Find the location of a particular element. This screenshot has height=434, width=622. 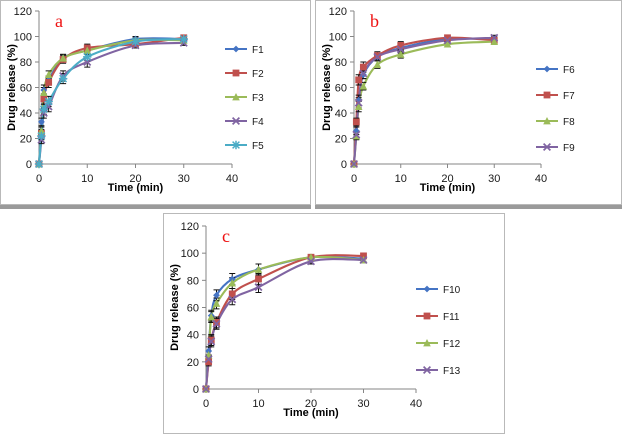

legend-item-F12: F12 is located at coordinates (438, 344).